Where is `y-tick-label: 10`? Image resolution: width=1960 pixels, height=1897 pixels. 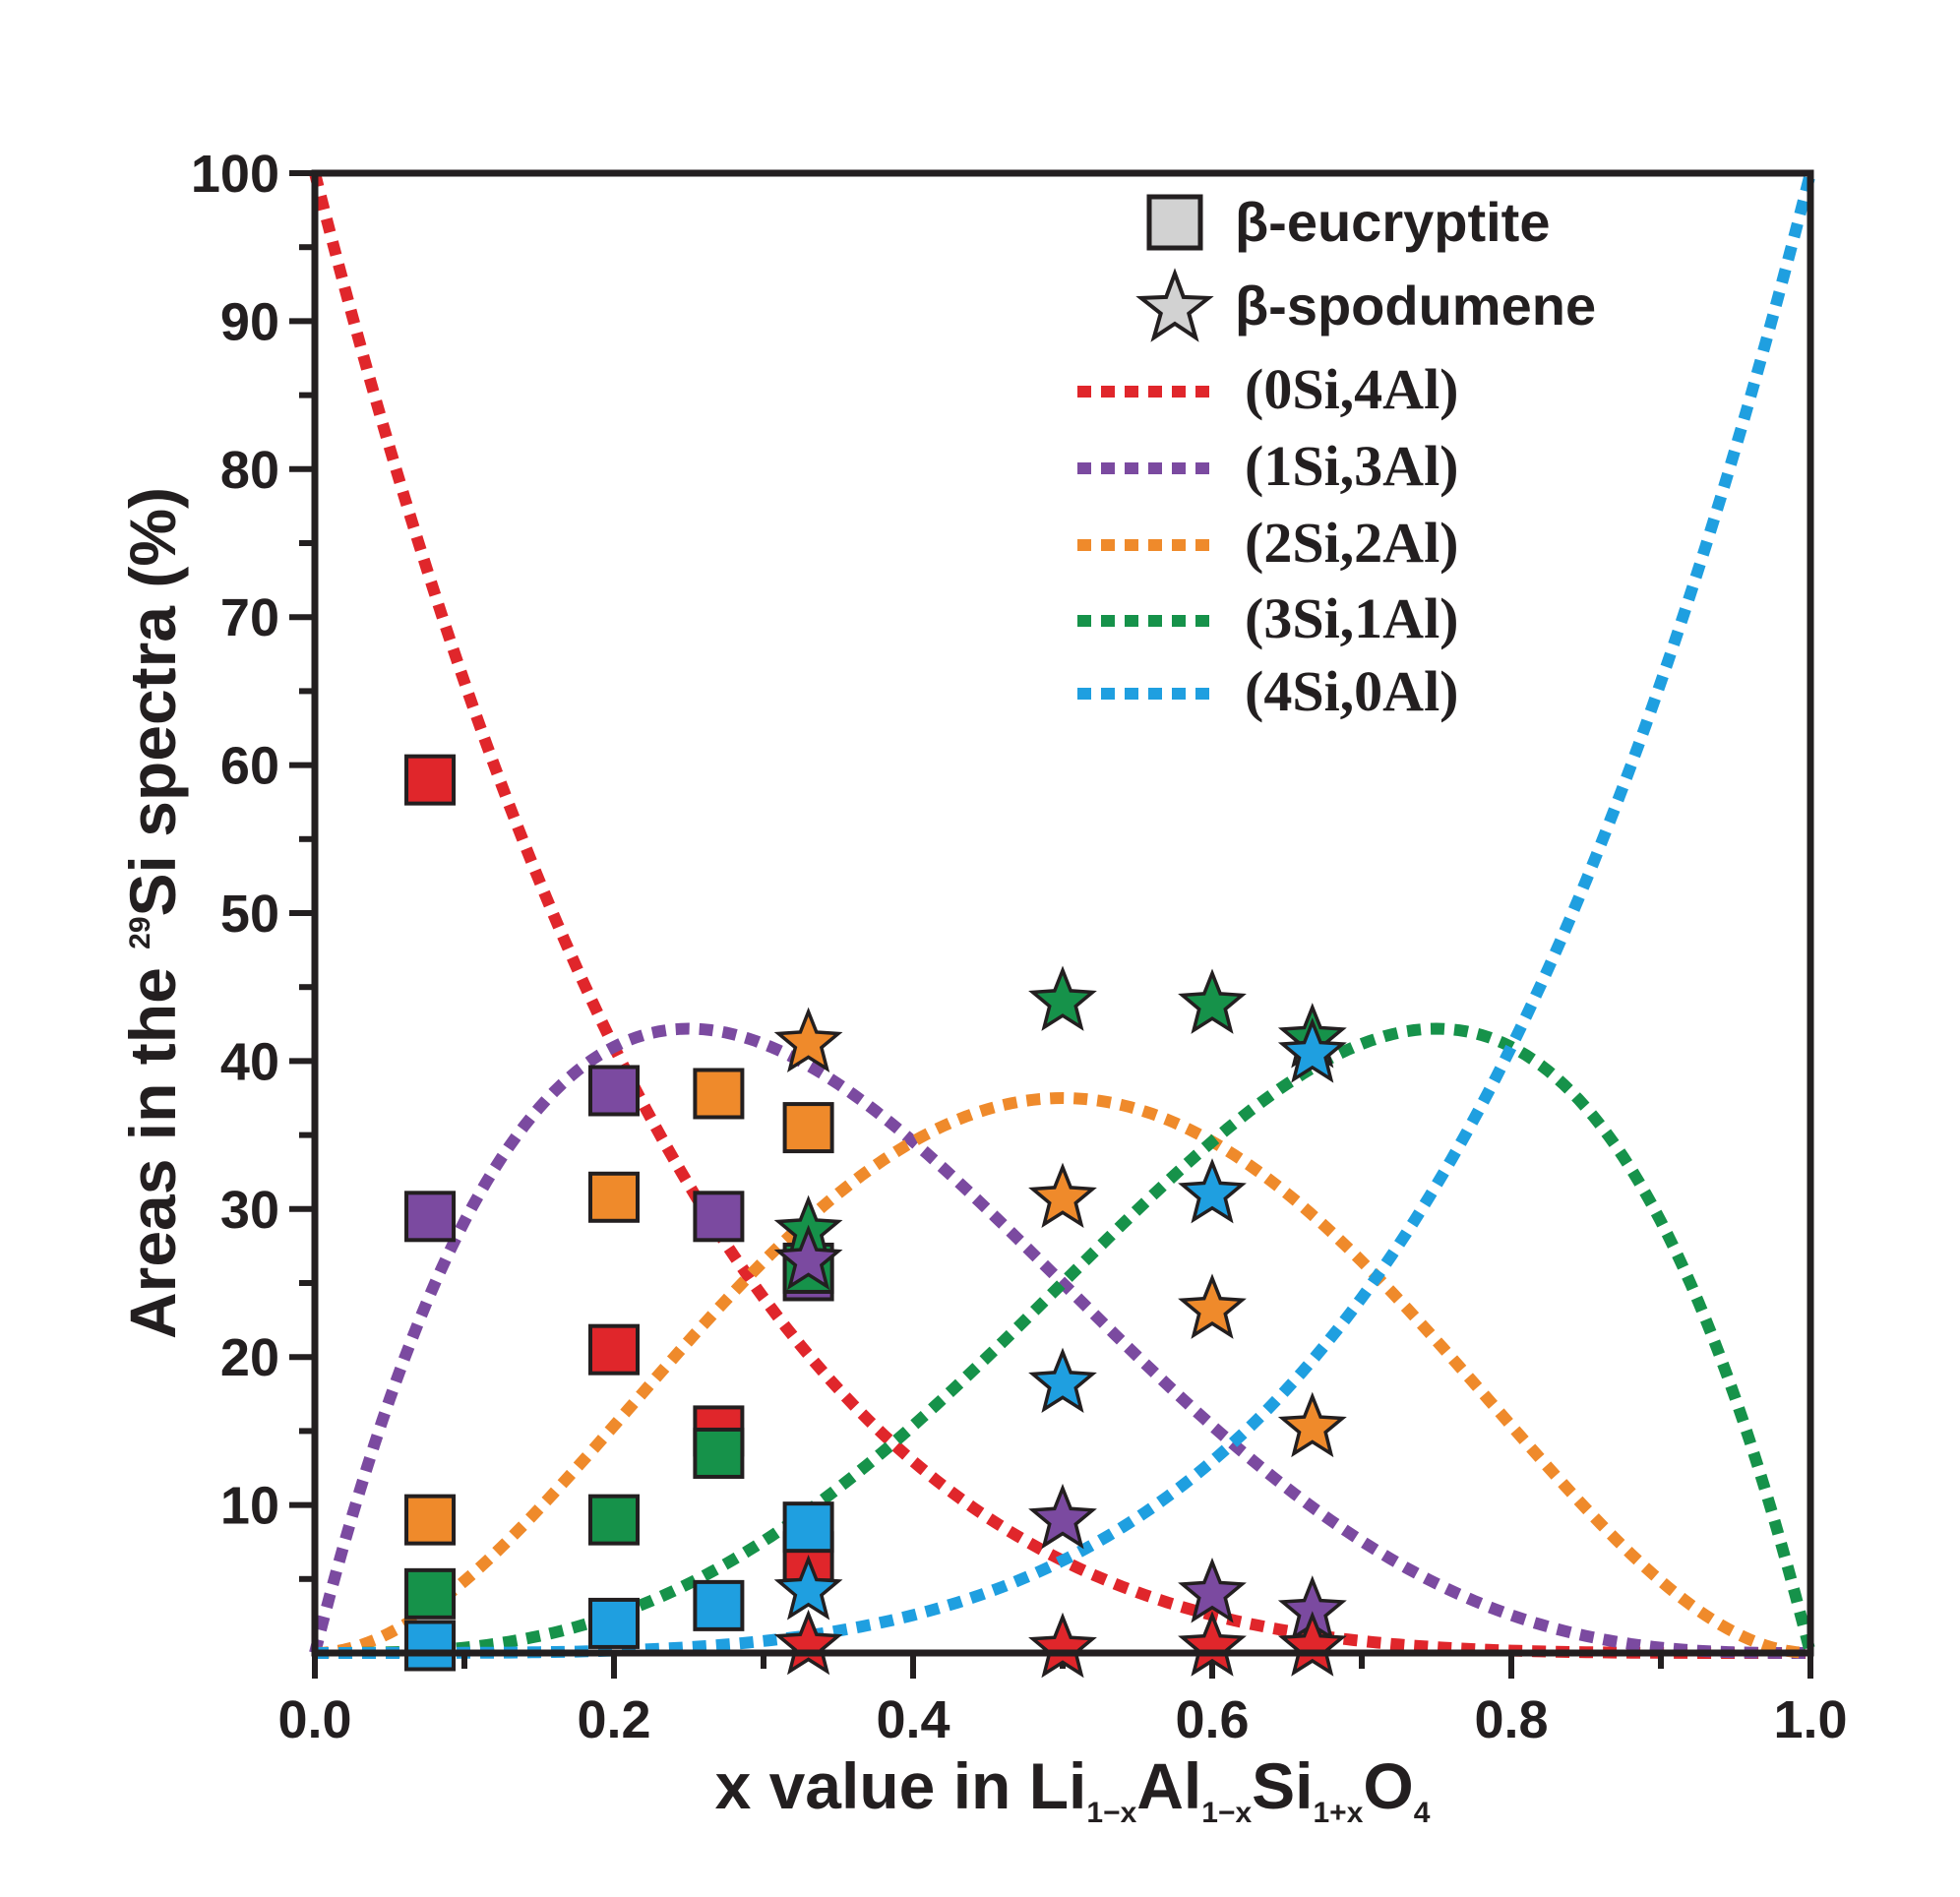
y-tick-label: 10 is located at coordinates (249, 1506).